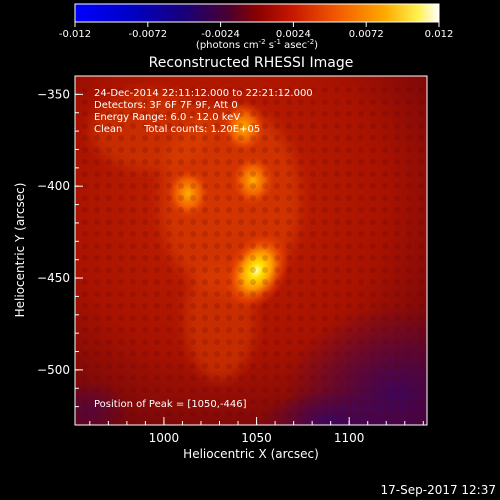  What do you see at coordinates (108, 129) in the screenshot?
I see `annotation-clean: Clean` at bounding box center [108, 129].